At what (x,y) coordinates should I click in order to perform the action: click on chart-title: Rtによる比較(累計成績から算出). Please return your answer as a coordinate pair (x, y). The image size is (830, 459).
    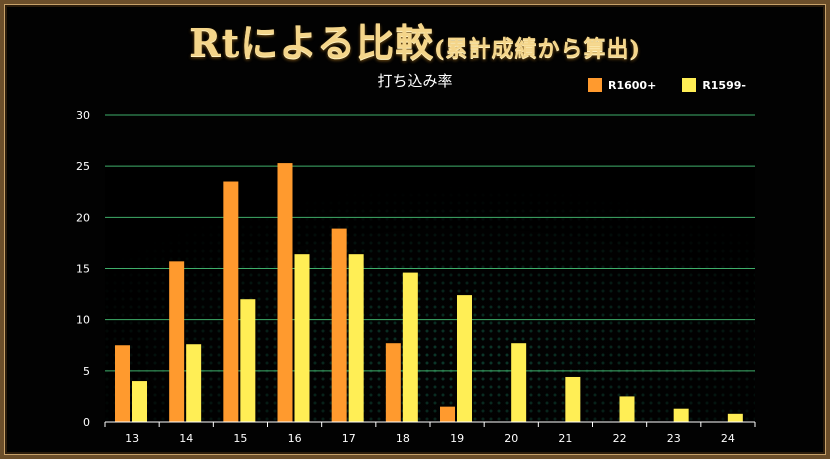
    Looking at the image, I should click on (415, 39).